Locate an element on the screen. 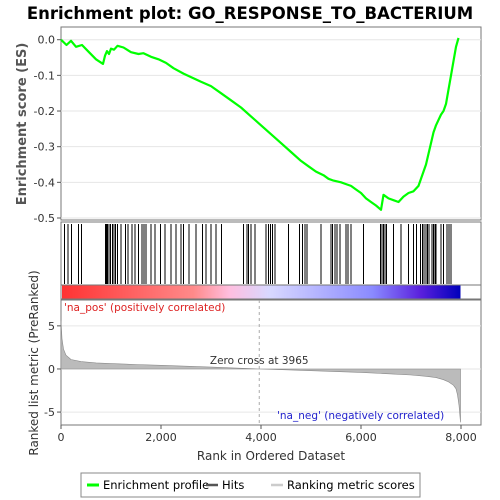 Image resolution: width=500 pixels, height=500 pixels. legend-box is located at coordinates (250, 485).